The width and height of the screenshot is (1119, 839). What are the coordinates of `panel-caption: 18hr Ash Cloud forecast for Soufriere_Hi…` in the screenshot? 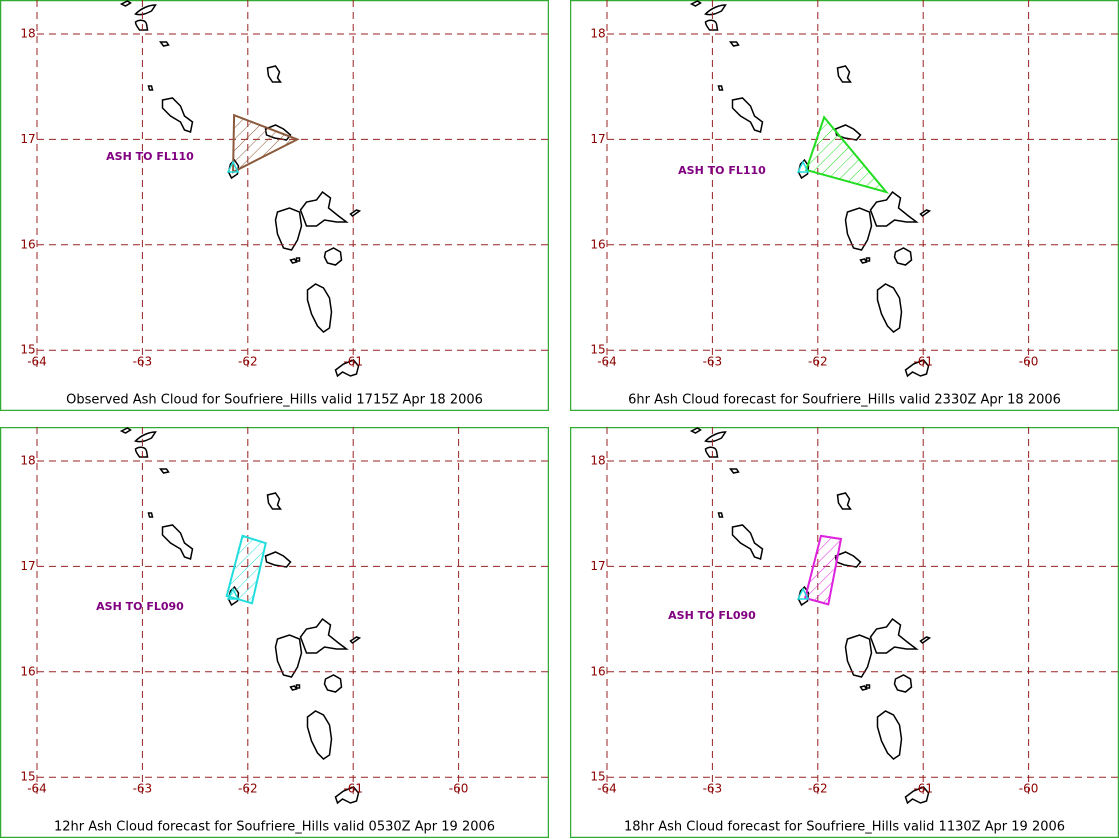 It's located at (844, 827).